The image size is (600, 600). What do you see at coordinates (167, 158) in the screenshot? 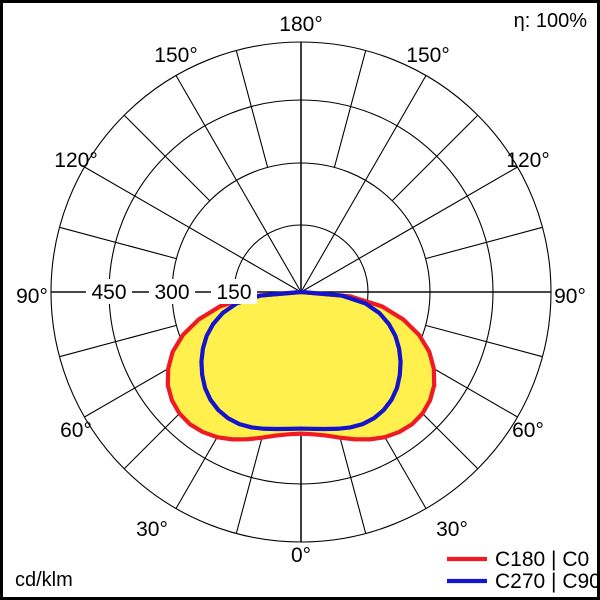
I see `grid-spoke-l135` at bounding box center [167, 158].